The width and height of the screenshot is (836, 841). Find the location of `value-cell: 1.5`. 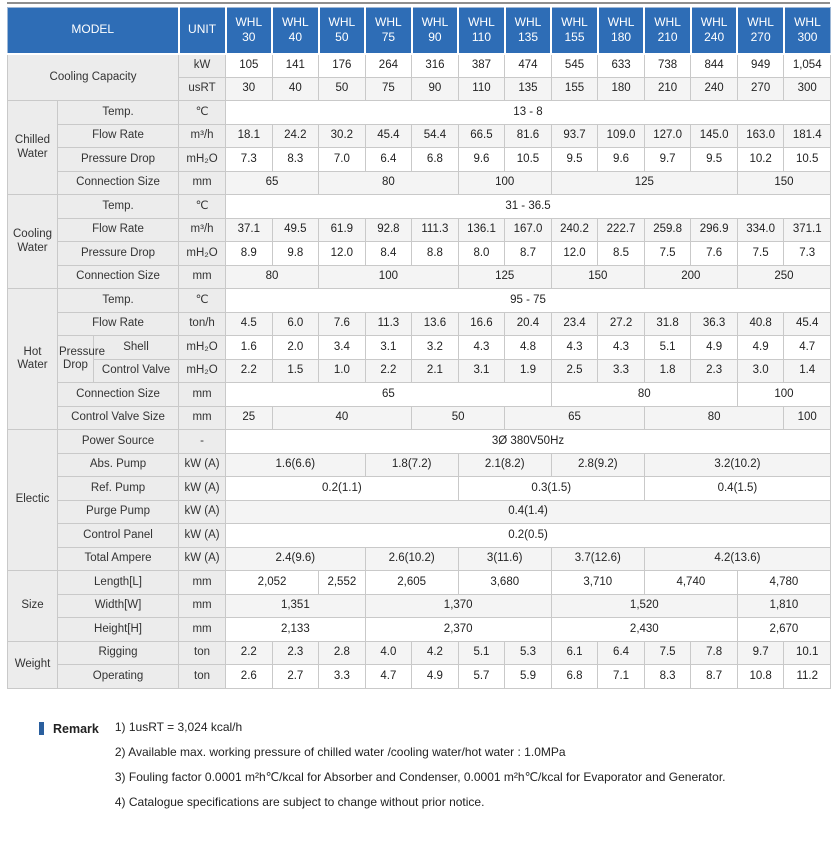

value-cell: 1.5 is located at coordinates (295, 370).